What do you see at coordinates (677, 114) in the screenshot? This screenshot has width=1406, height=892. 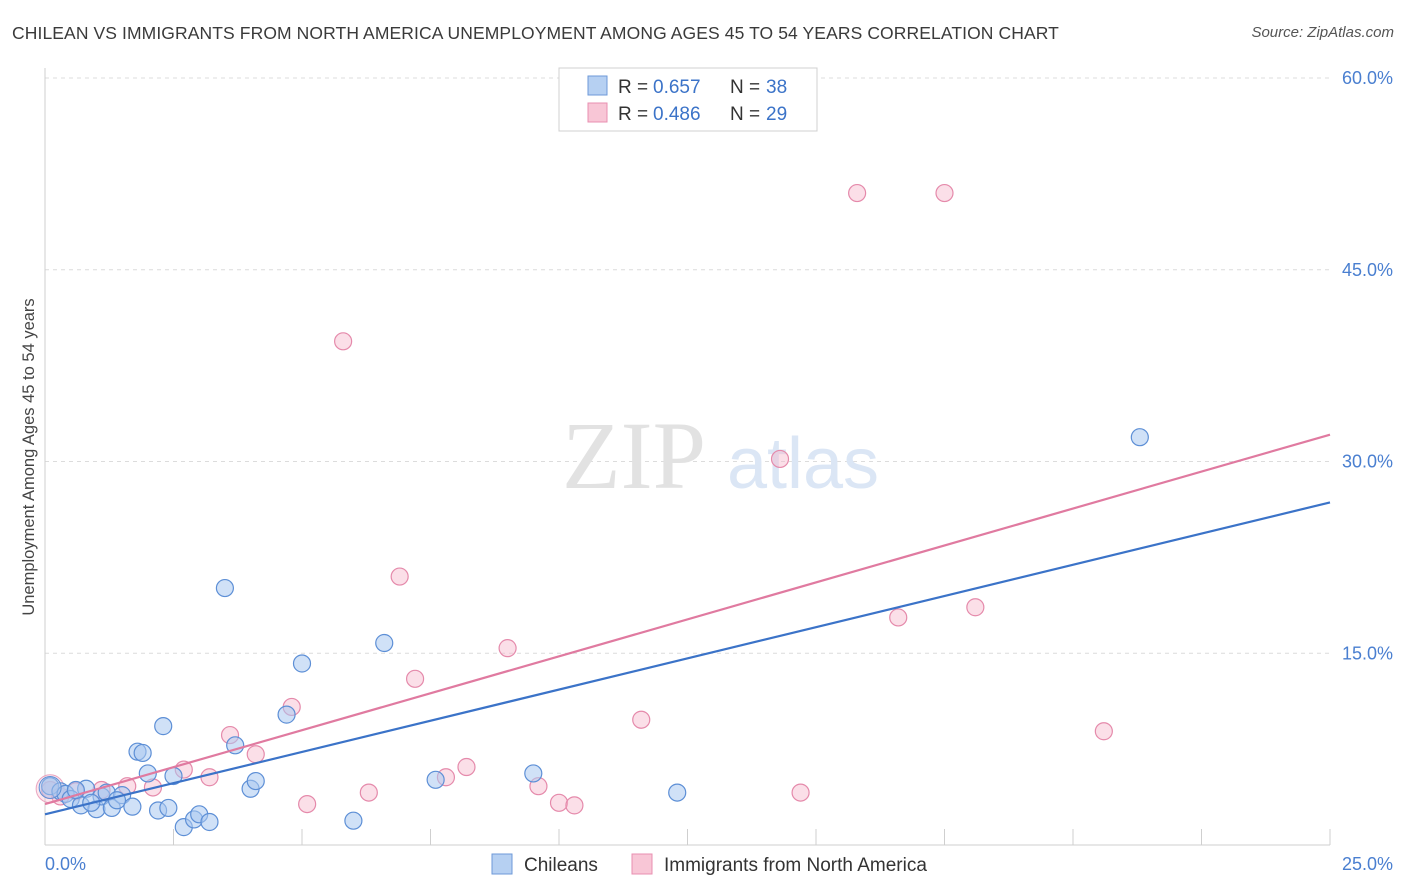 I see `legend-r-value-2: 0.486` at bounding box center [677, 114].